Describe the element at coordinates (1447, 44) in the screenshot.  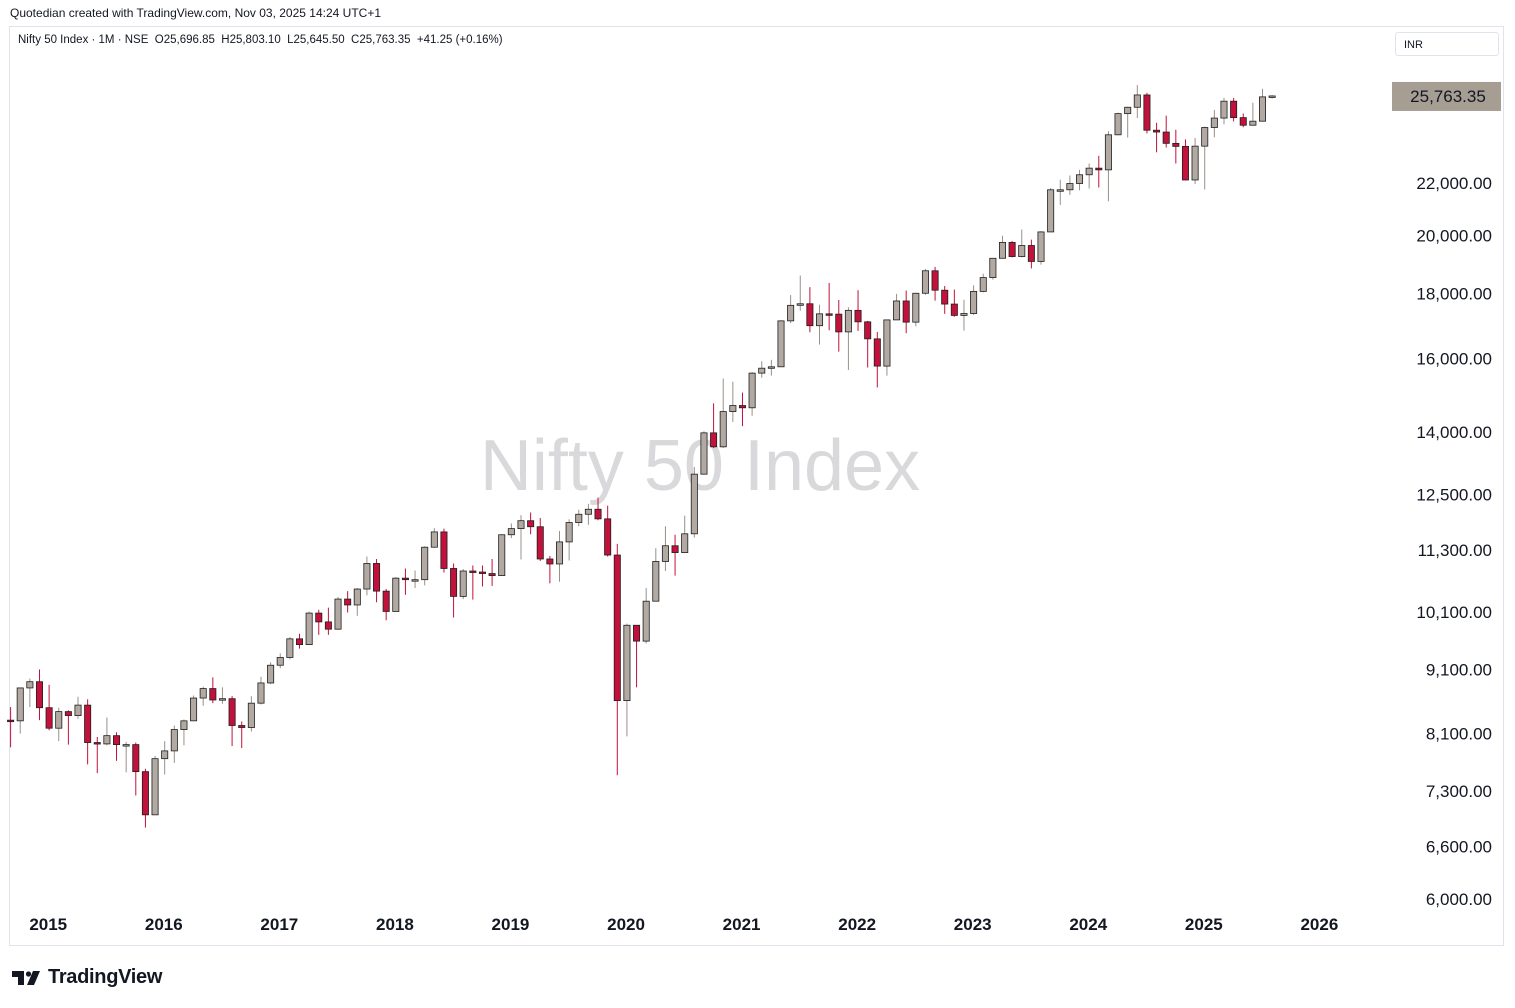
I see `currency-selector: INR` at that location.